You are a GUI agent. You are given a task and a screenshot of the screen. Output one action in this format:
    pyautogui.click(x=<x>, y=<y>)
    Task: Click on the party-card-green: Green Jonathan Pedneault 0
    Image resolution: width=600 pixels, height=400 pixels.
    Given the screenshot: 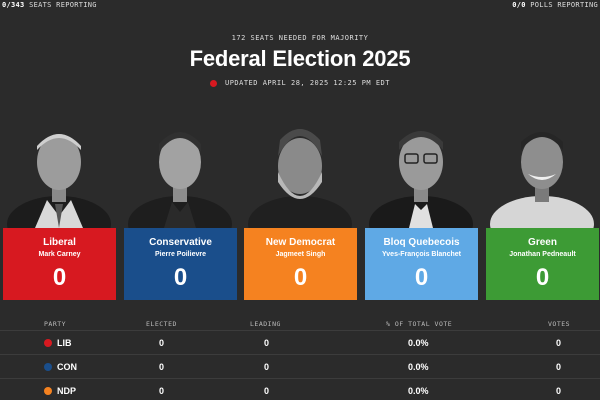 What is the action you would take?
    pyautogui.click(x=542, y=210)
    